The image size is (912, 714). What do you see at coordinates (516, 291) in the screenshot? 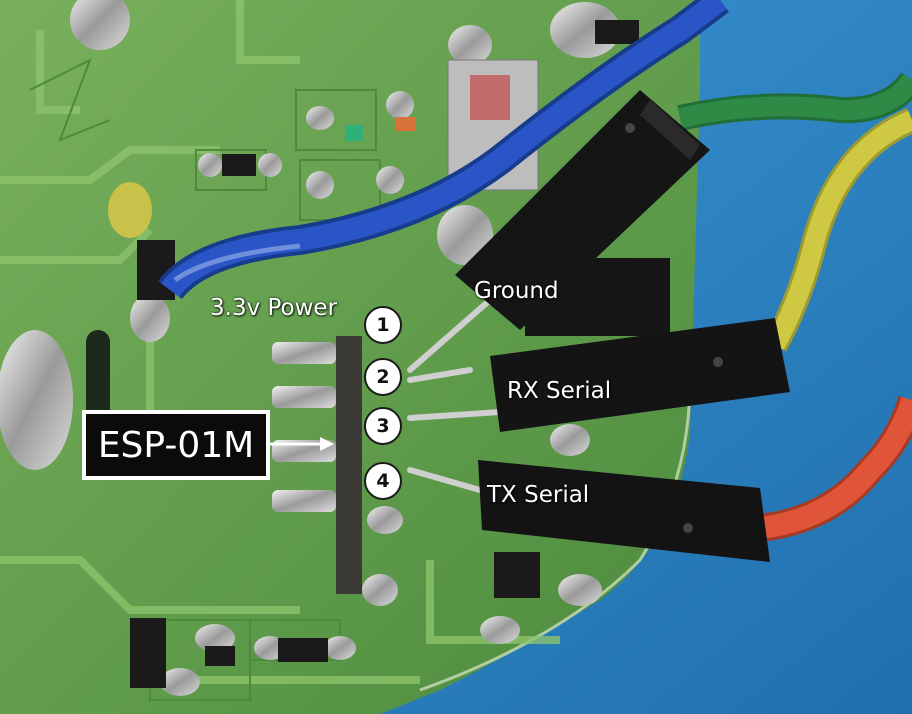
I see `ground-label: Ground` at bounding box center [516, 291].